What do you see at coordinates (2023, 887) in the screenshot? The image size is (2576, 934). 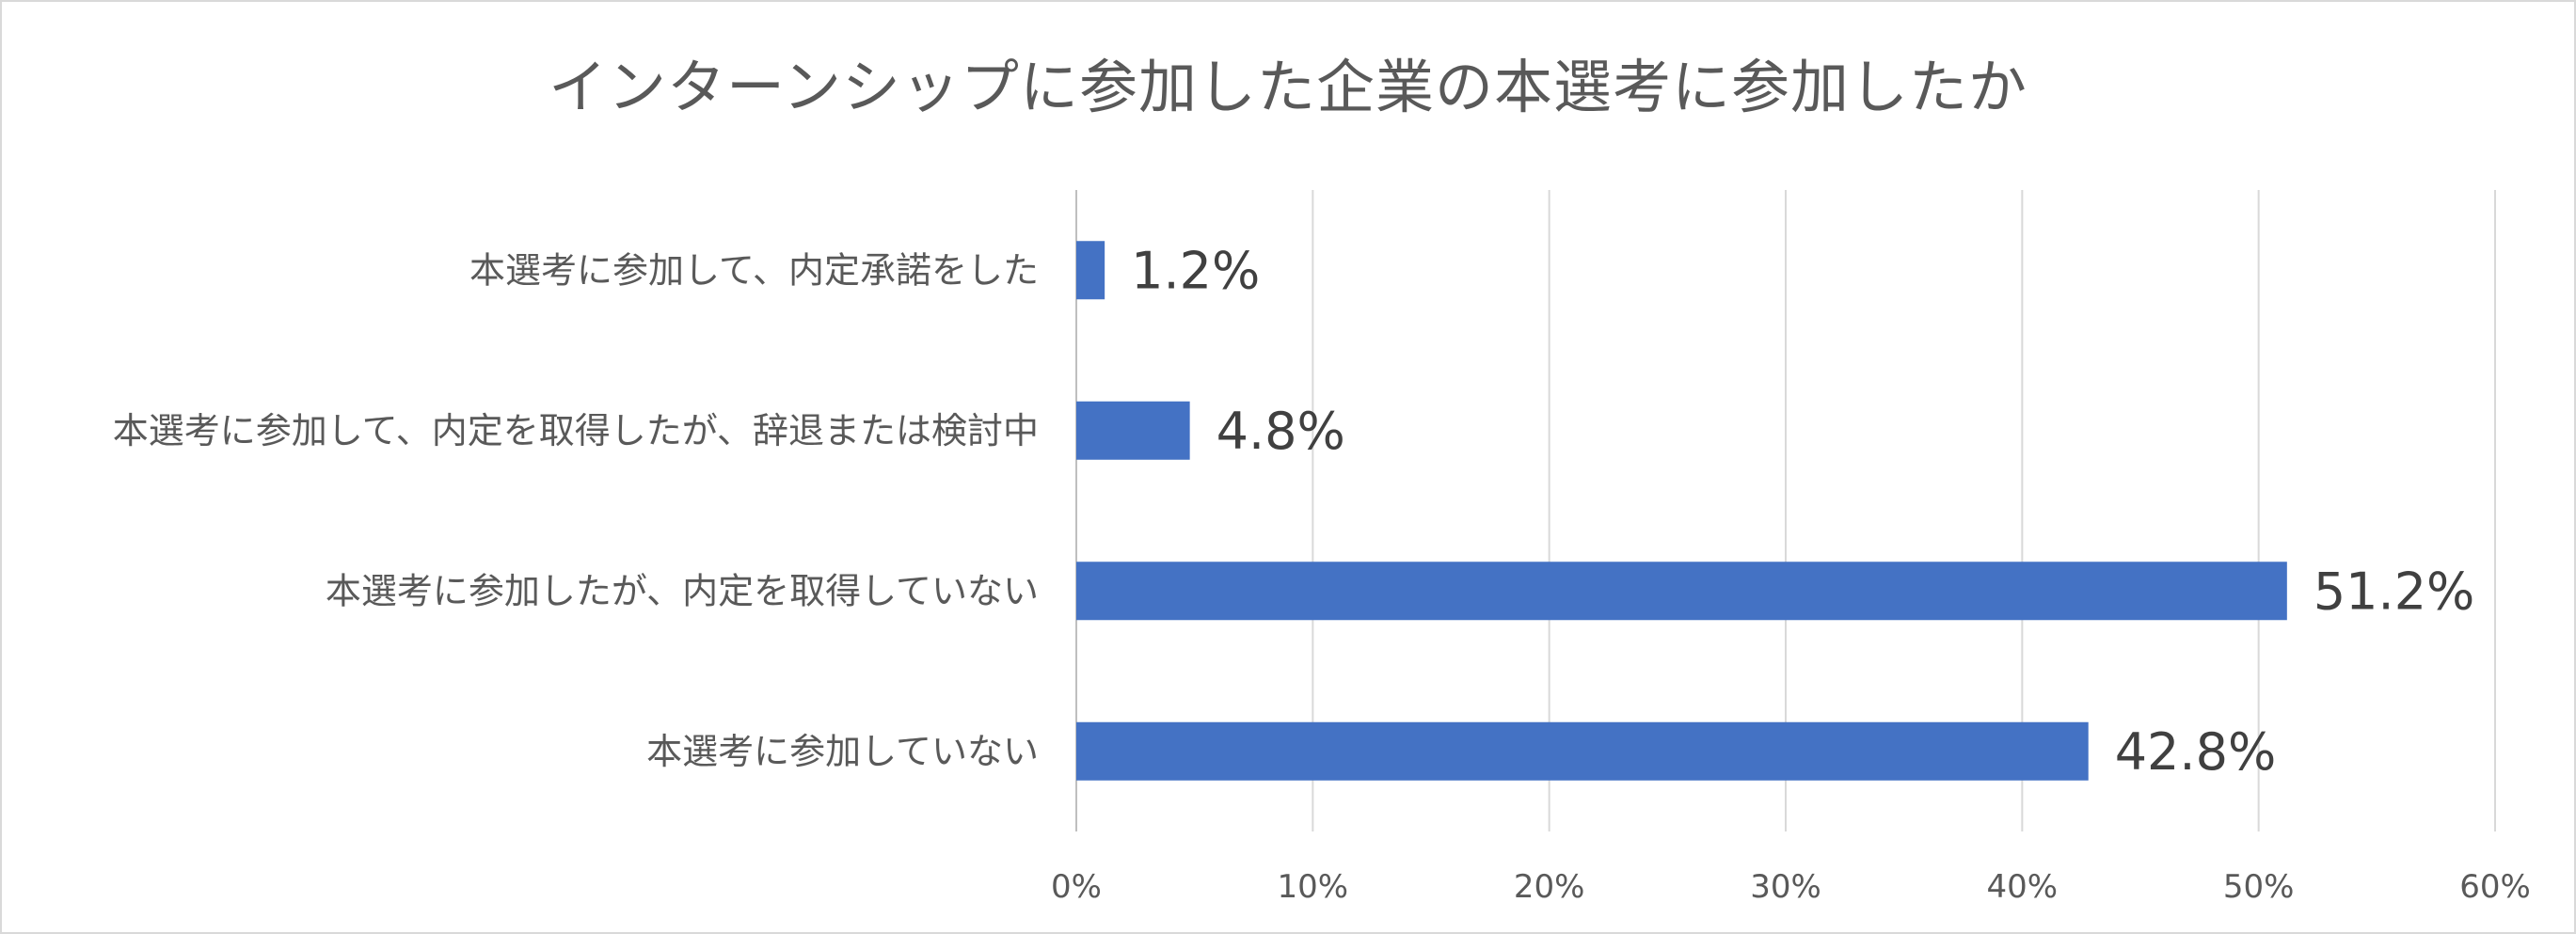 I see `x-tick-label: 40%` at bounding box center [2023, 887].